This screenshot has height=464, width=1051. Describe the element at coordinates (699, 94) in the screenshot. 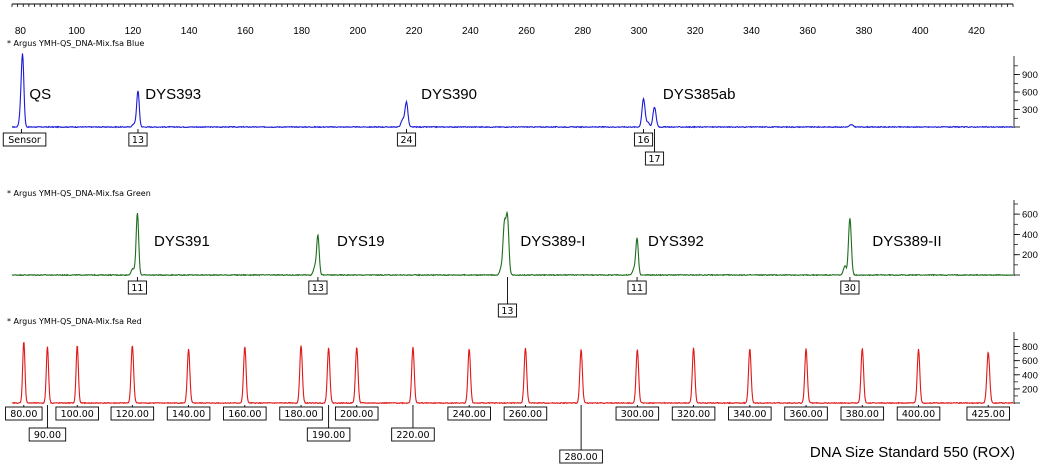

I see `peak-label: DYS385ab` at that location.